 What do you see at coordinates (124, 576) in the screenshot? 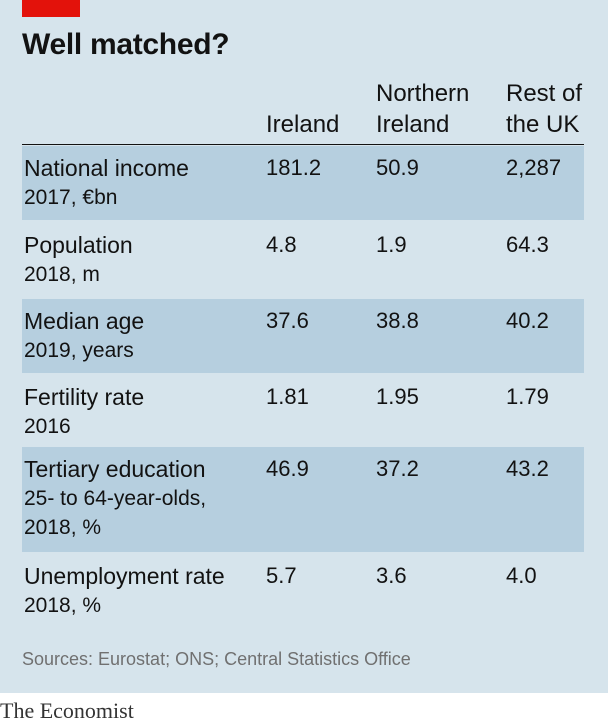
I see `row-label-main: Unemployment rate` at bounding box center [124, 576].